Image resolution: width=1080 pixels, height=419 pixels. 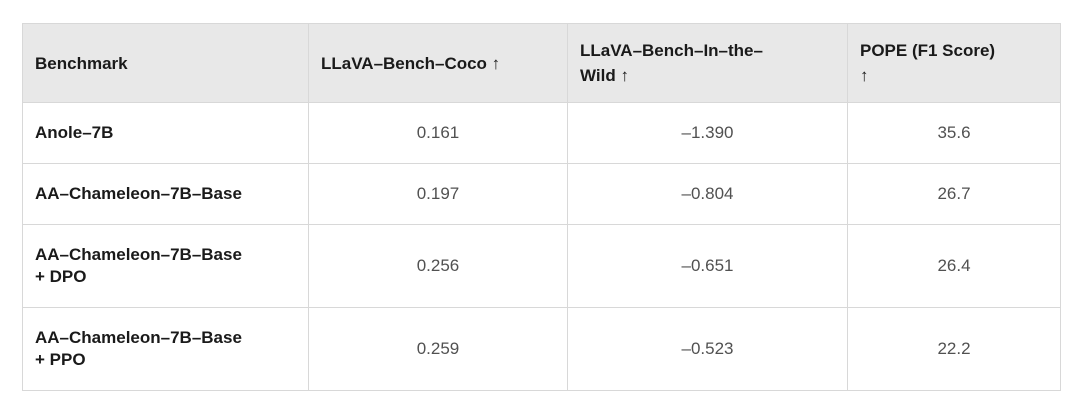 I want to click on cell-value: –0.523, so click(x=707, y=349).